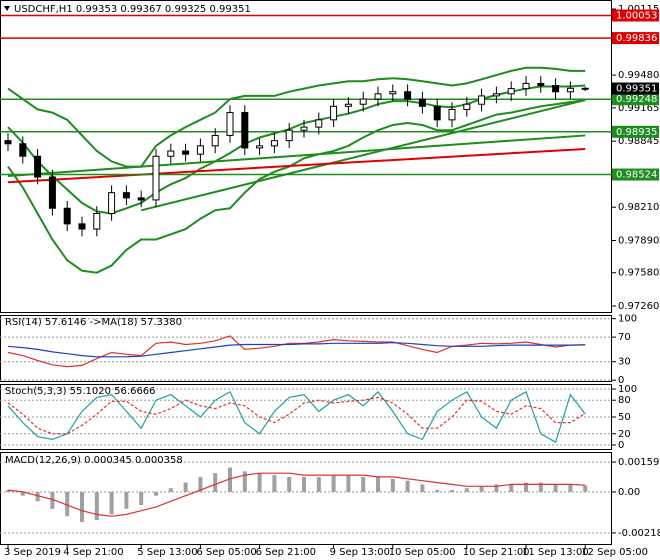 The image size is (660, 560). Describe the element at coordinates (624, 434) in the screenshot. I see `y-tick-label: 20` at that location.